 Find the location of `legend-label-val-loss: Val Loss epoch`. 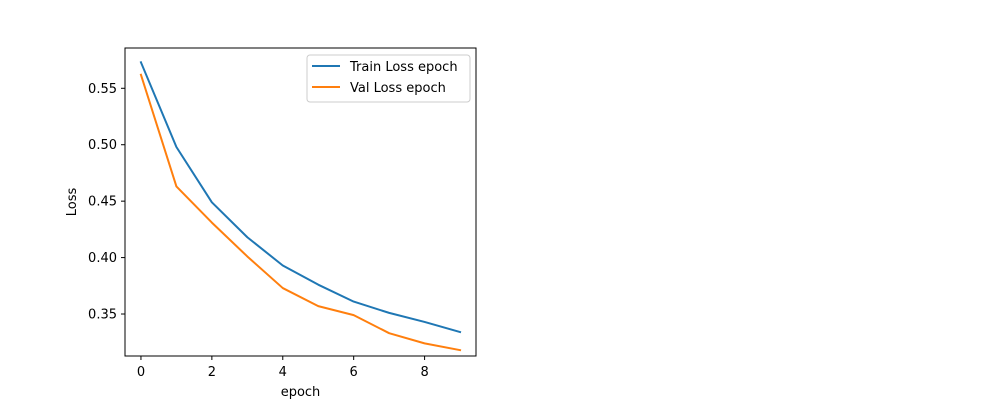

legend-label-val-loss: Val Loss epoch is located at coordinates (398, 88).